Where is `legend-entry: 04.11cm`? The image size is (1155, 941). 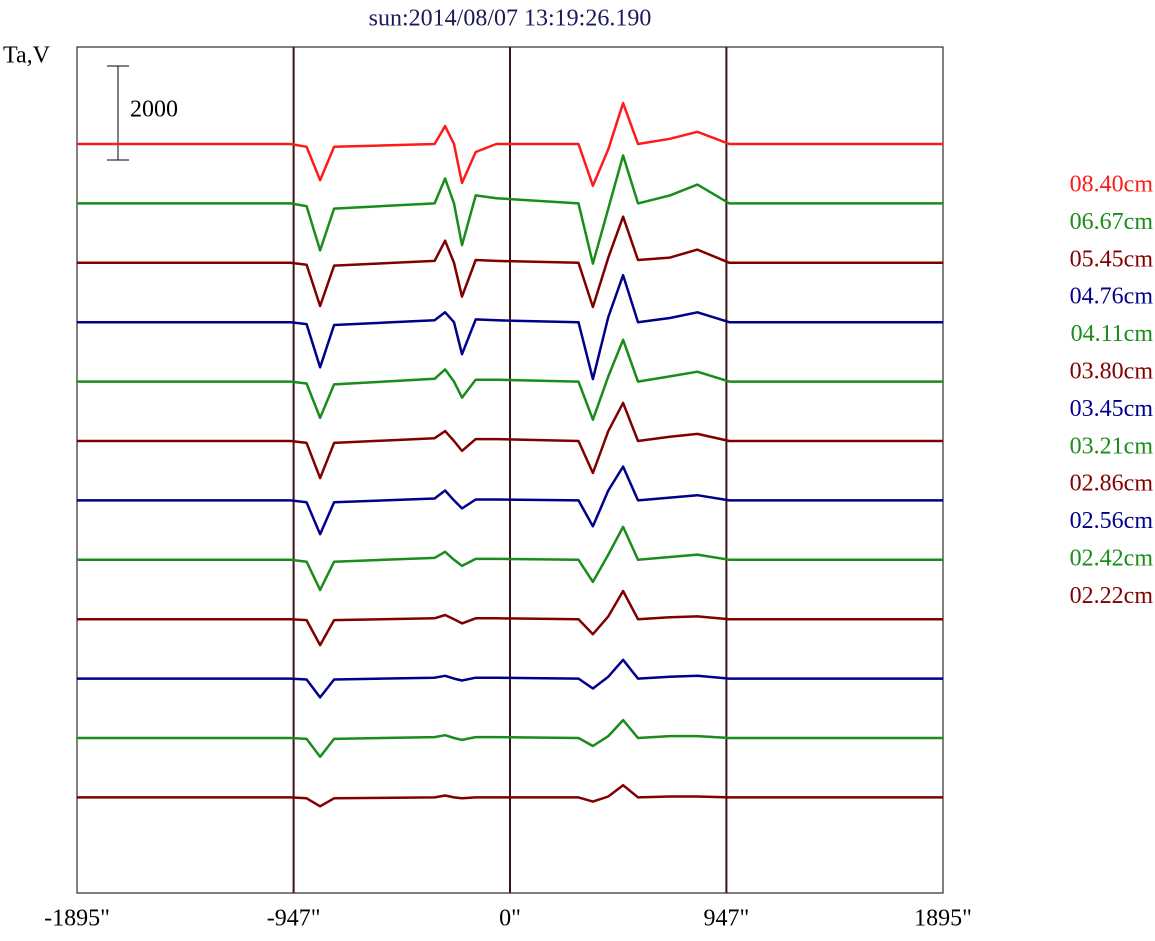
legend-entry: 04.11cm is located at coordinates (1112, 334).